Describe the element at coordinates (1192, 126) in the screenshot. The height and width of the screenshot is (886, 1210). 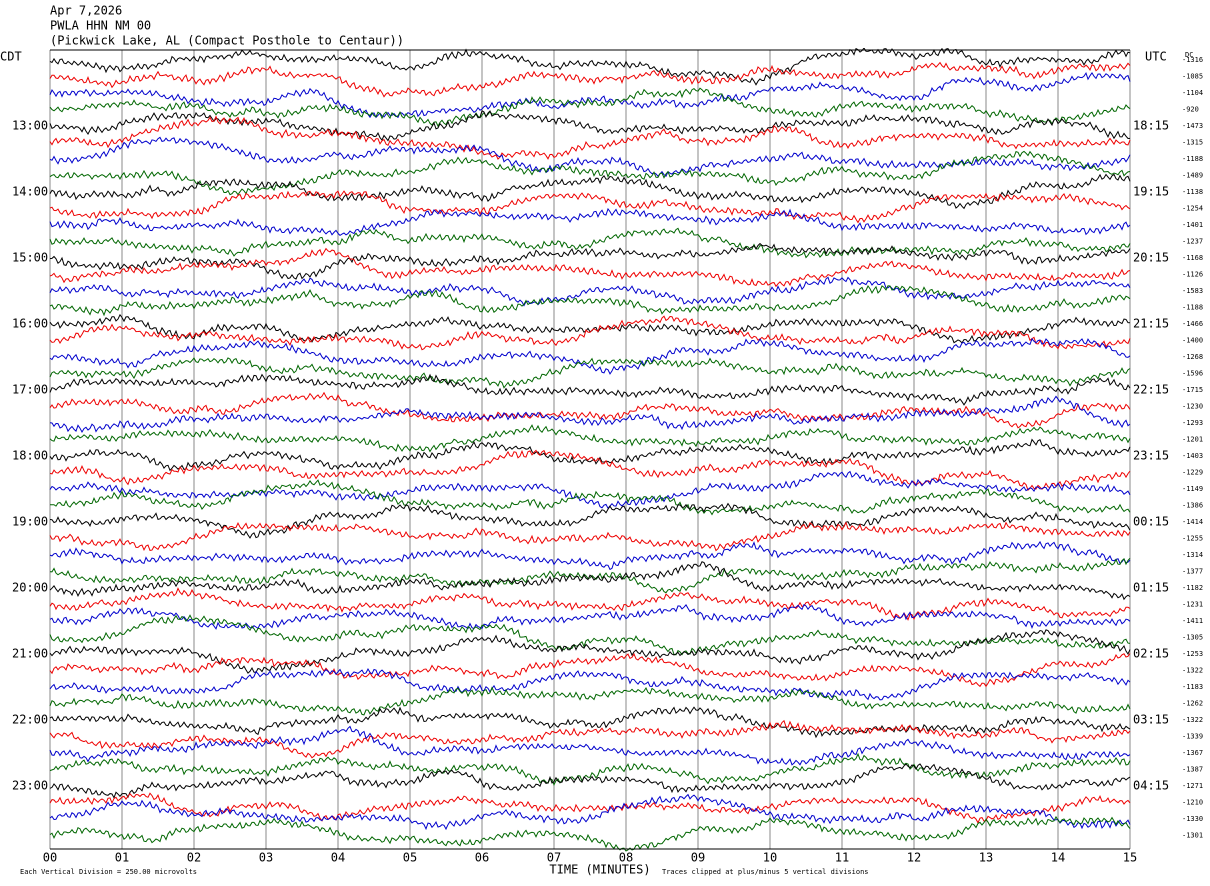
I see `dc-value: -1473` at that location.